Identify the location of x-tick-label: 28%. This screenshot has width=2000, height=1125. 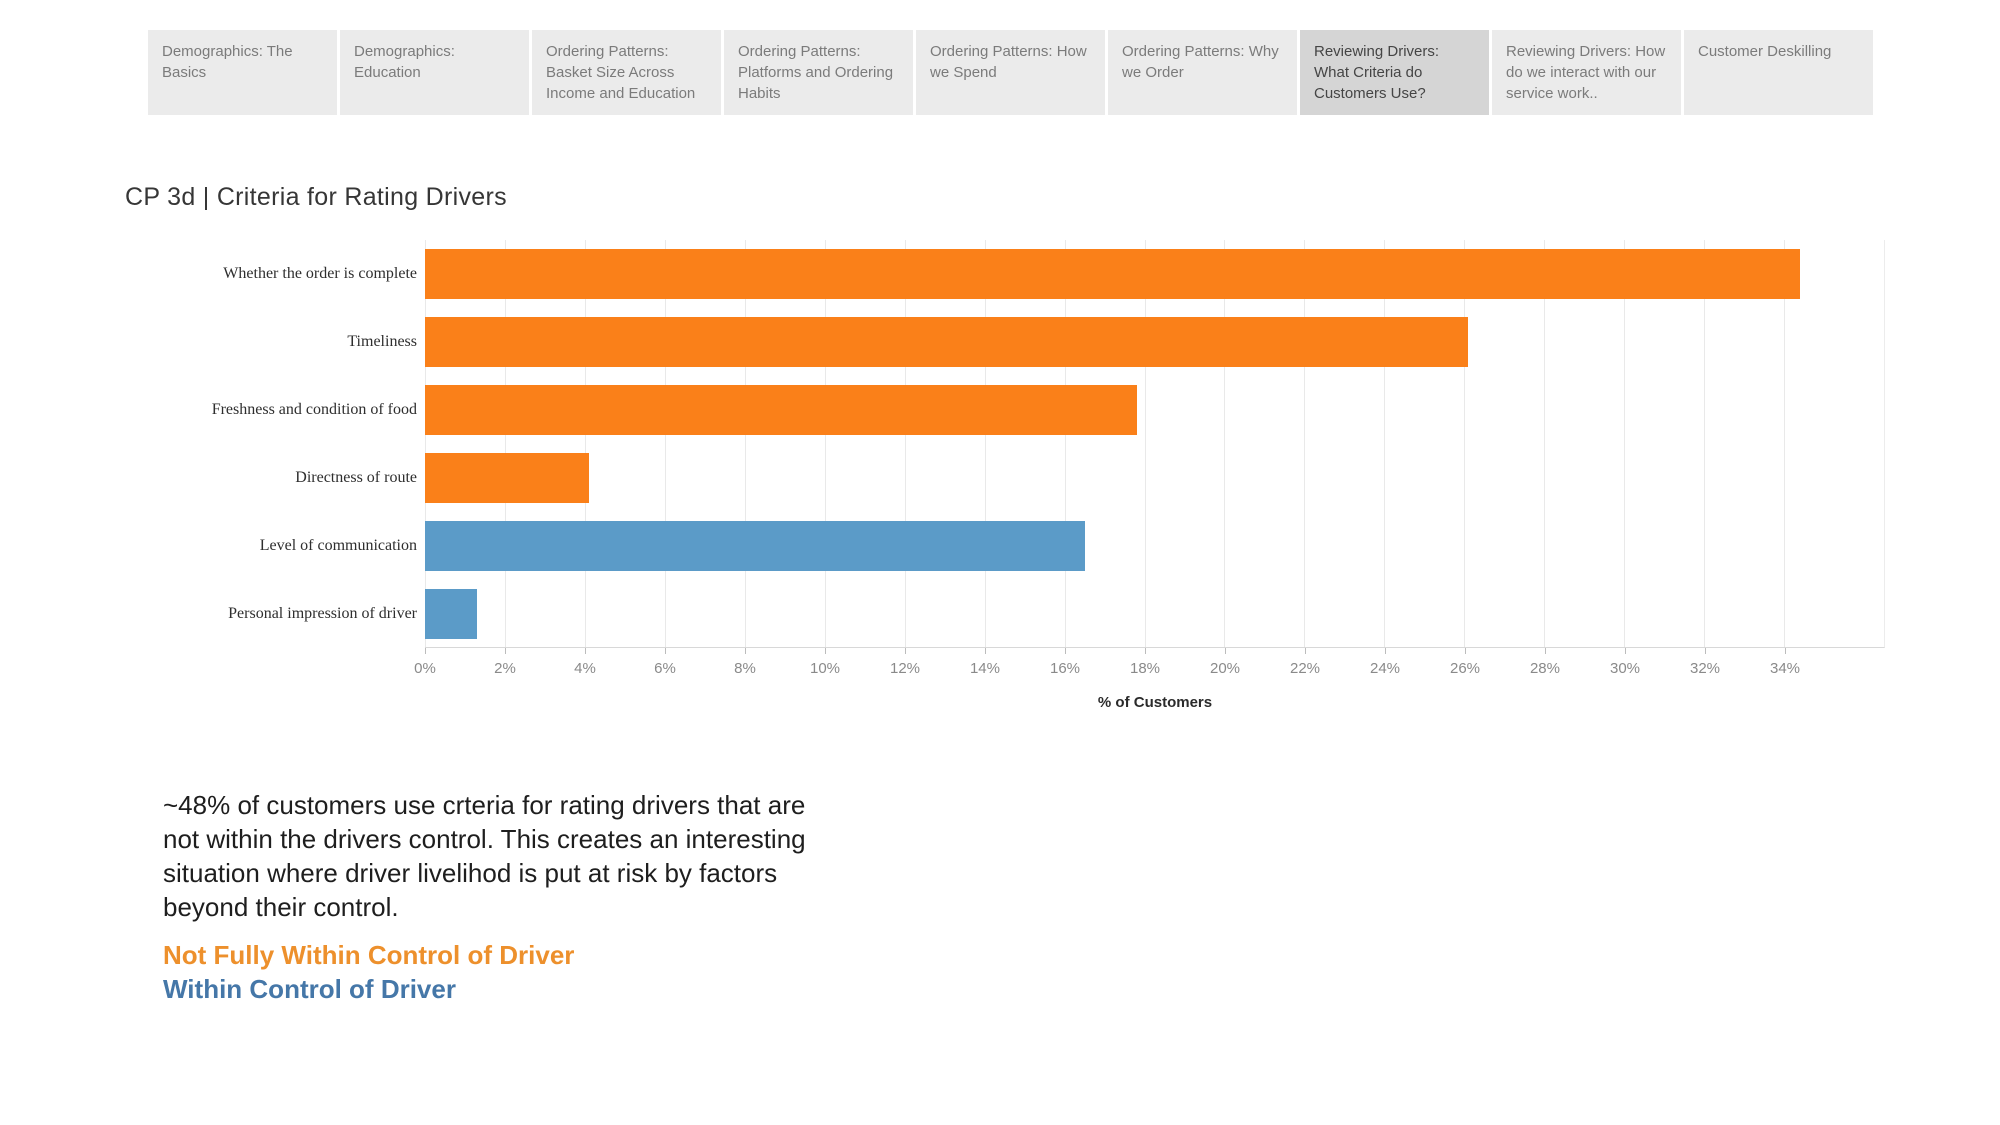
(1544, 668).